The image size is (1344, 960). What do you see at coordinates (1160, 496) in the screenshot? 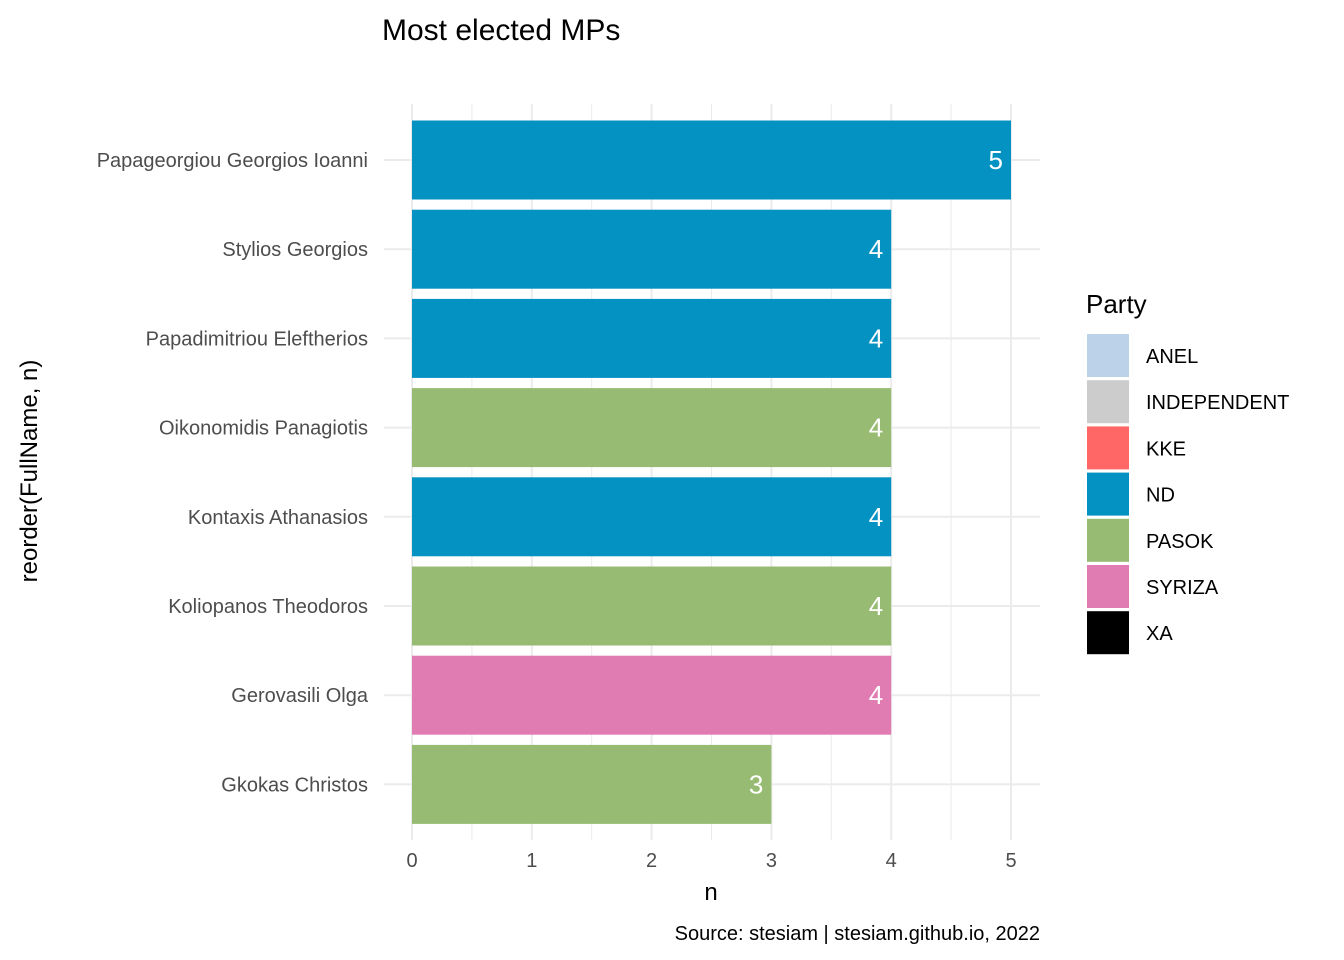
I see `legend-label: ND` at bounding box center [1160, 496].